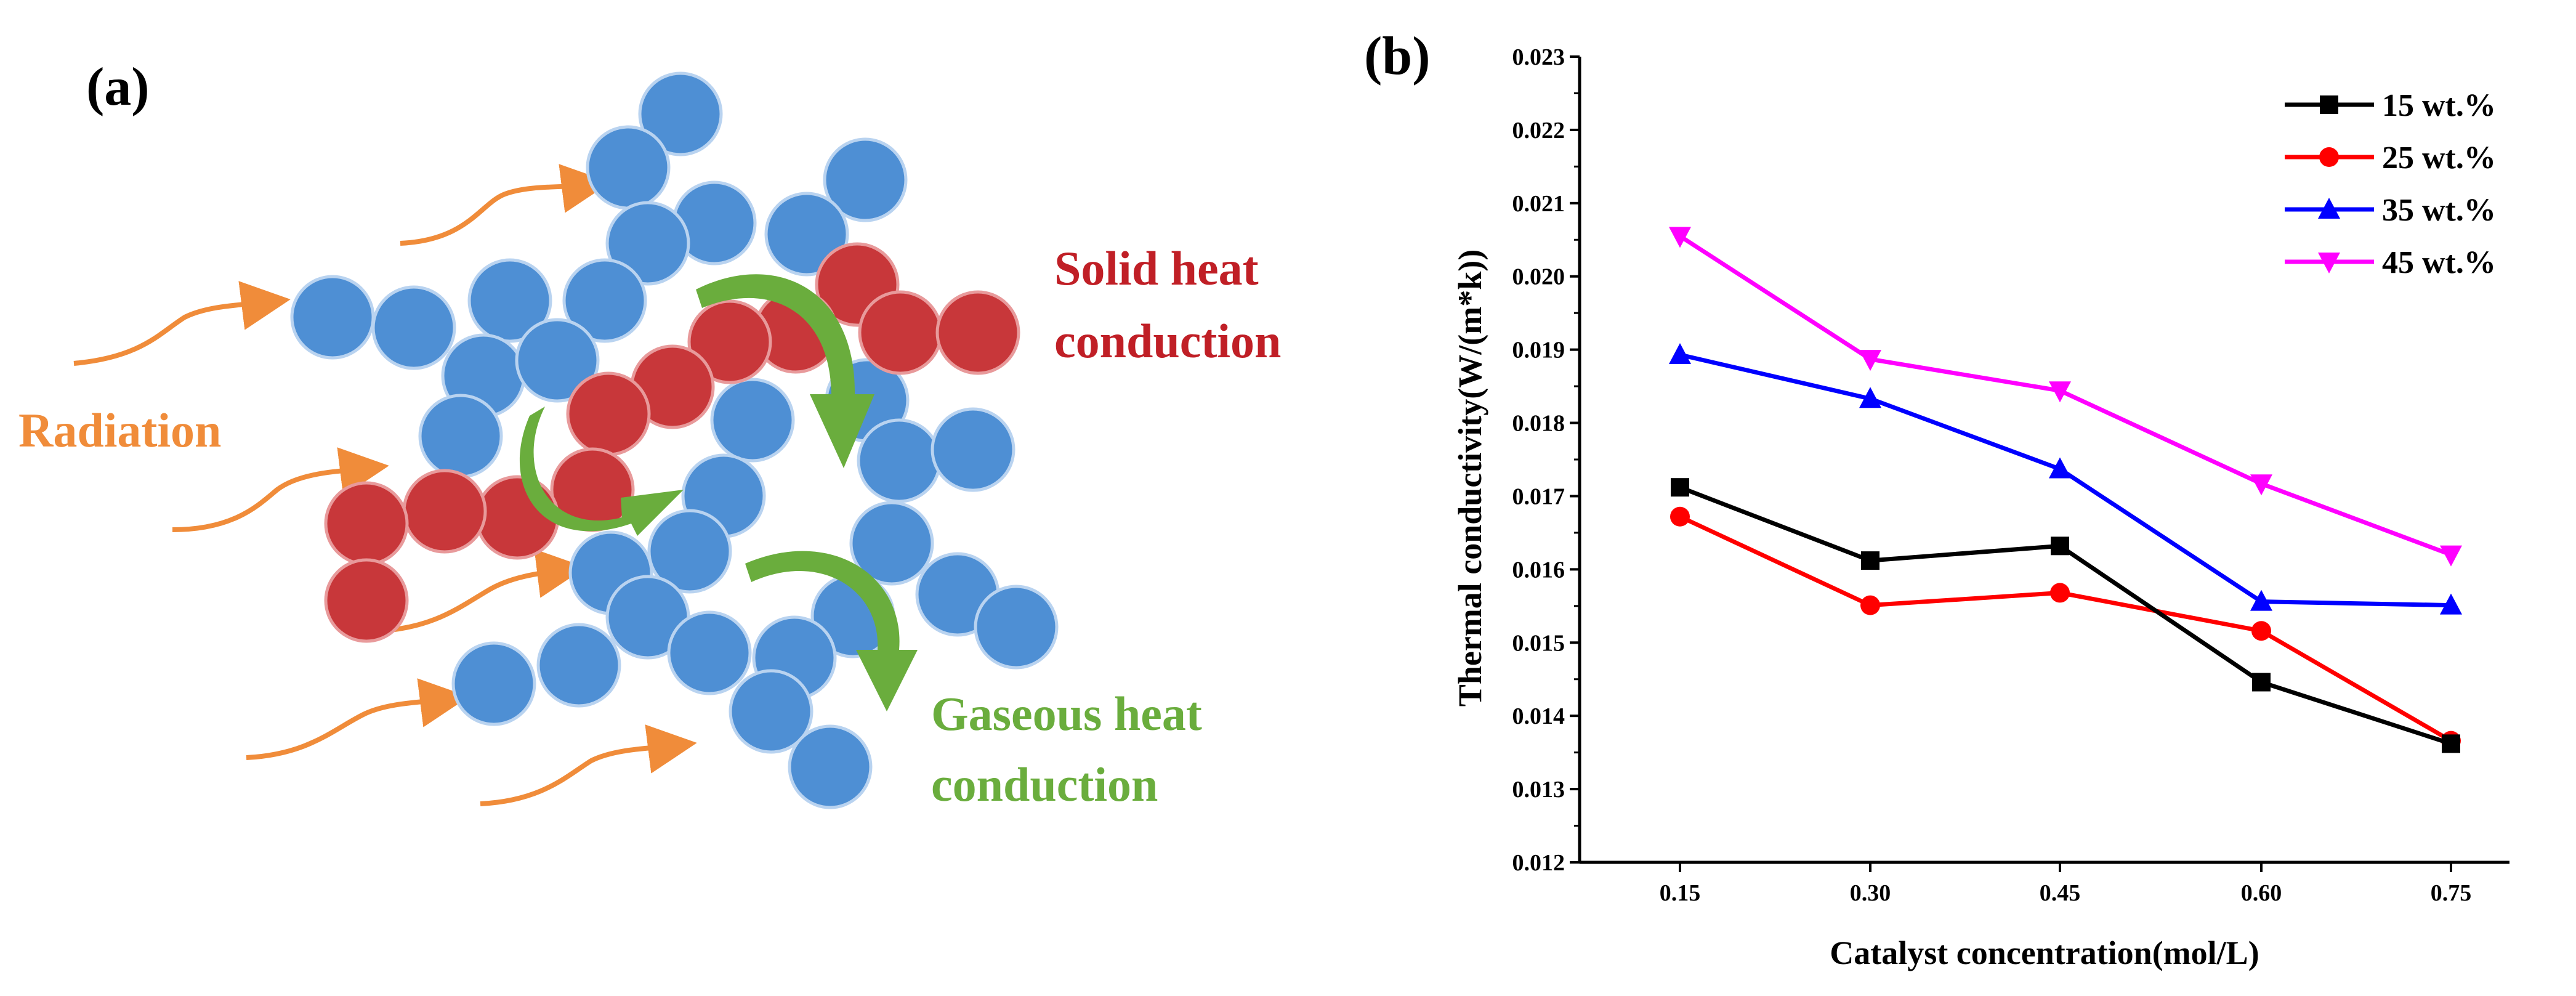  What do you see at coordinates (2439, 210) in the screenshot?
I see `legend-label: 35 wt.%` at bounding box center [2439, 210].